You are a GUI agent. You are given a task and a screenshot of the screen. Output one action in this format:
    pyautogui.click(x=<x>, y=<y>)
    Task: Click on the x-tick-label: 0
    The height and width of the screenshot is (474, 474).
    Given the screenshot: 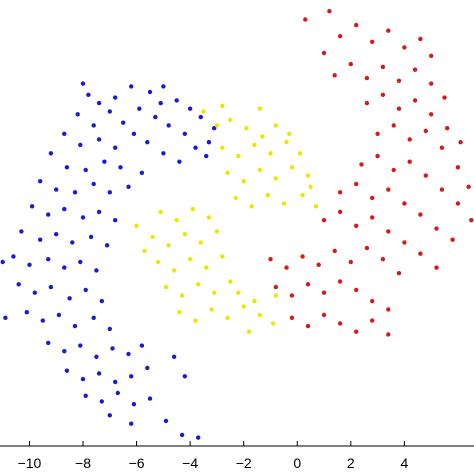 What is the action you would take?
    pyautogui.click(x=297, y=463)
    